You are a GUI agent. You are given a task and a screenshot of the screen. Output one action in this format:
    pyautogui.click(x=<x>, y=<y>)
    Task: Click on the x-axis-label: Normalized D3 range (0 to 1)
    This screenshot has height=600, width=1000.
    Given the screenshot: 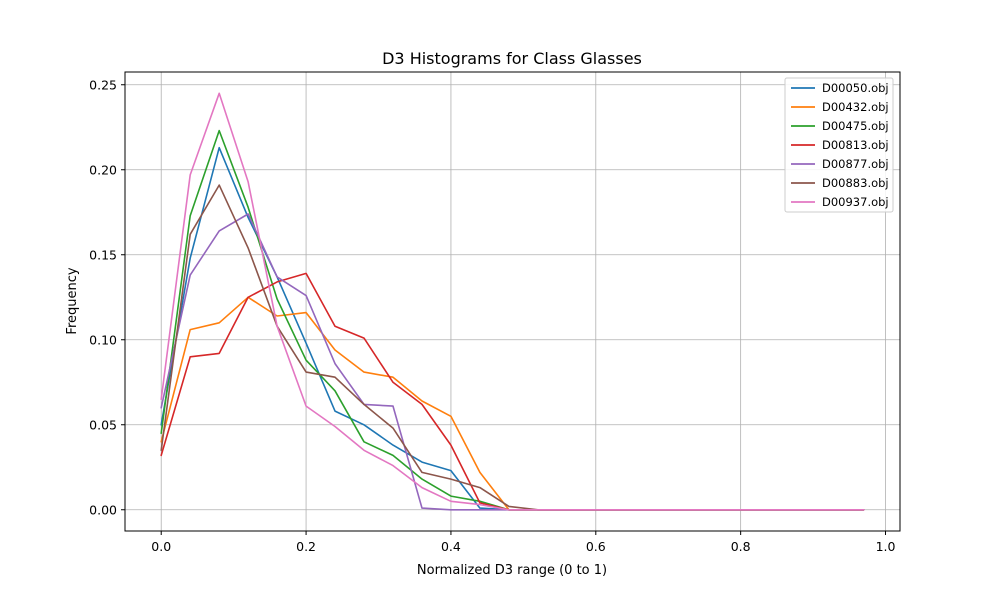 What is the action you would take?
    pyautogui.click(x=512, y=570)
    